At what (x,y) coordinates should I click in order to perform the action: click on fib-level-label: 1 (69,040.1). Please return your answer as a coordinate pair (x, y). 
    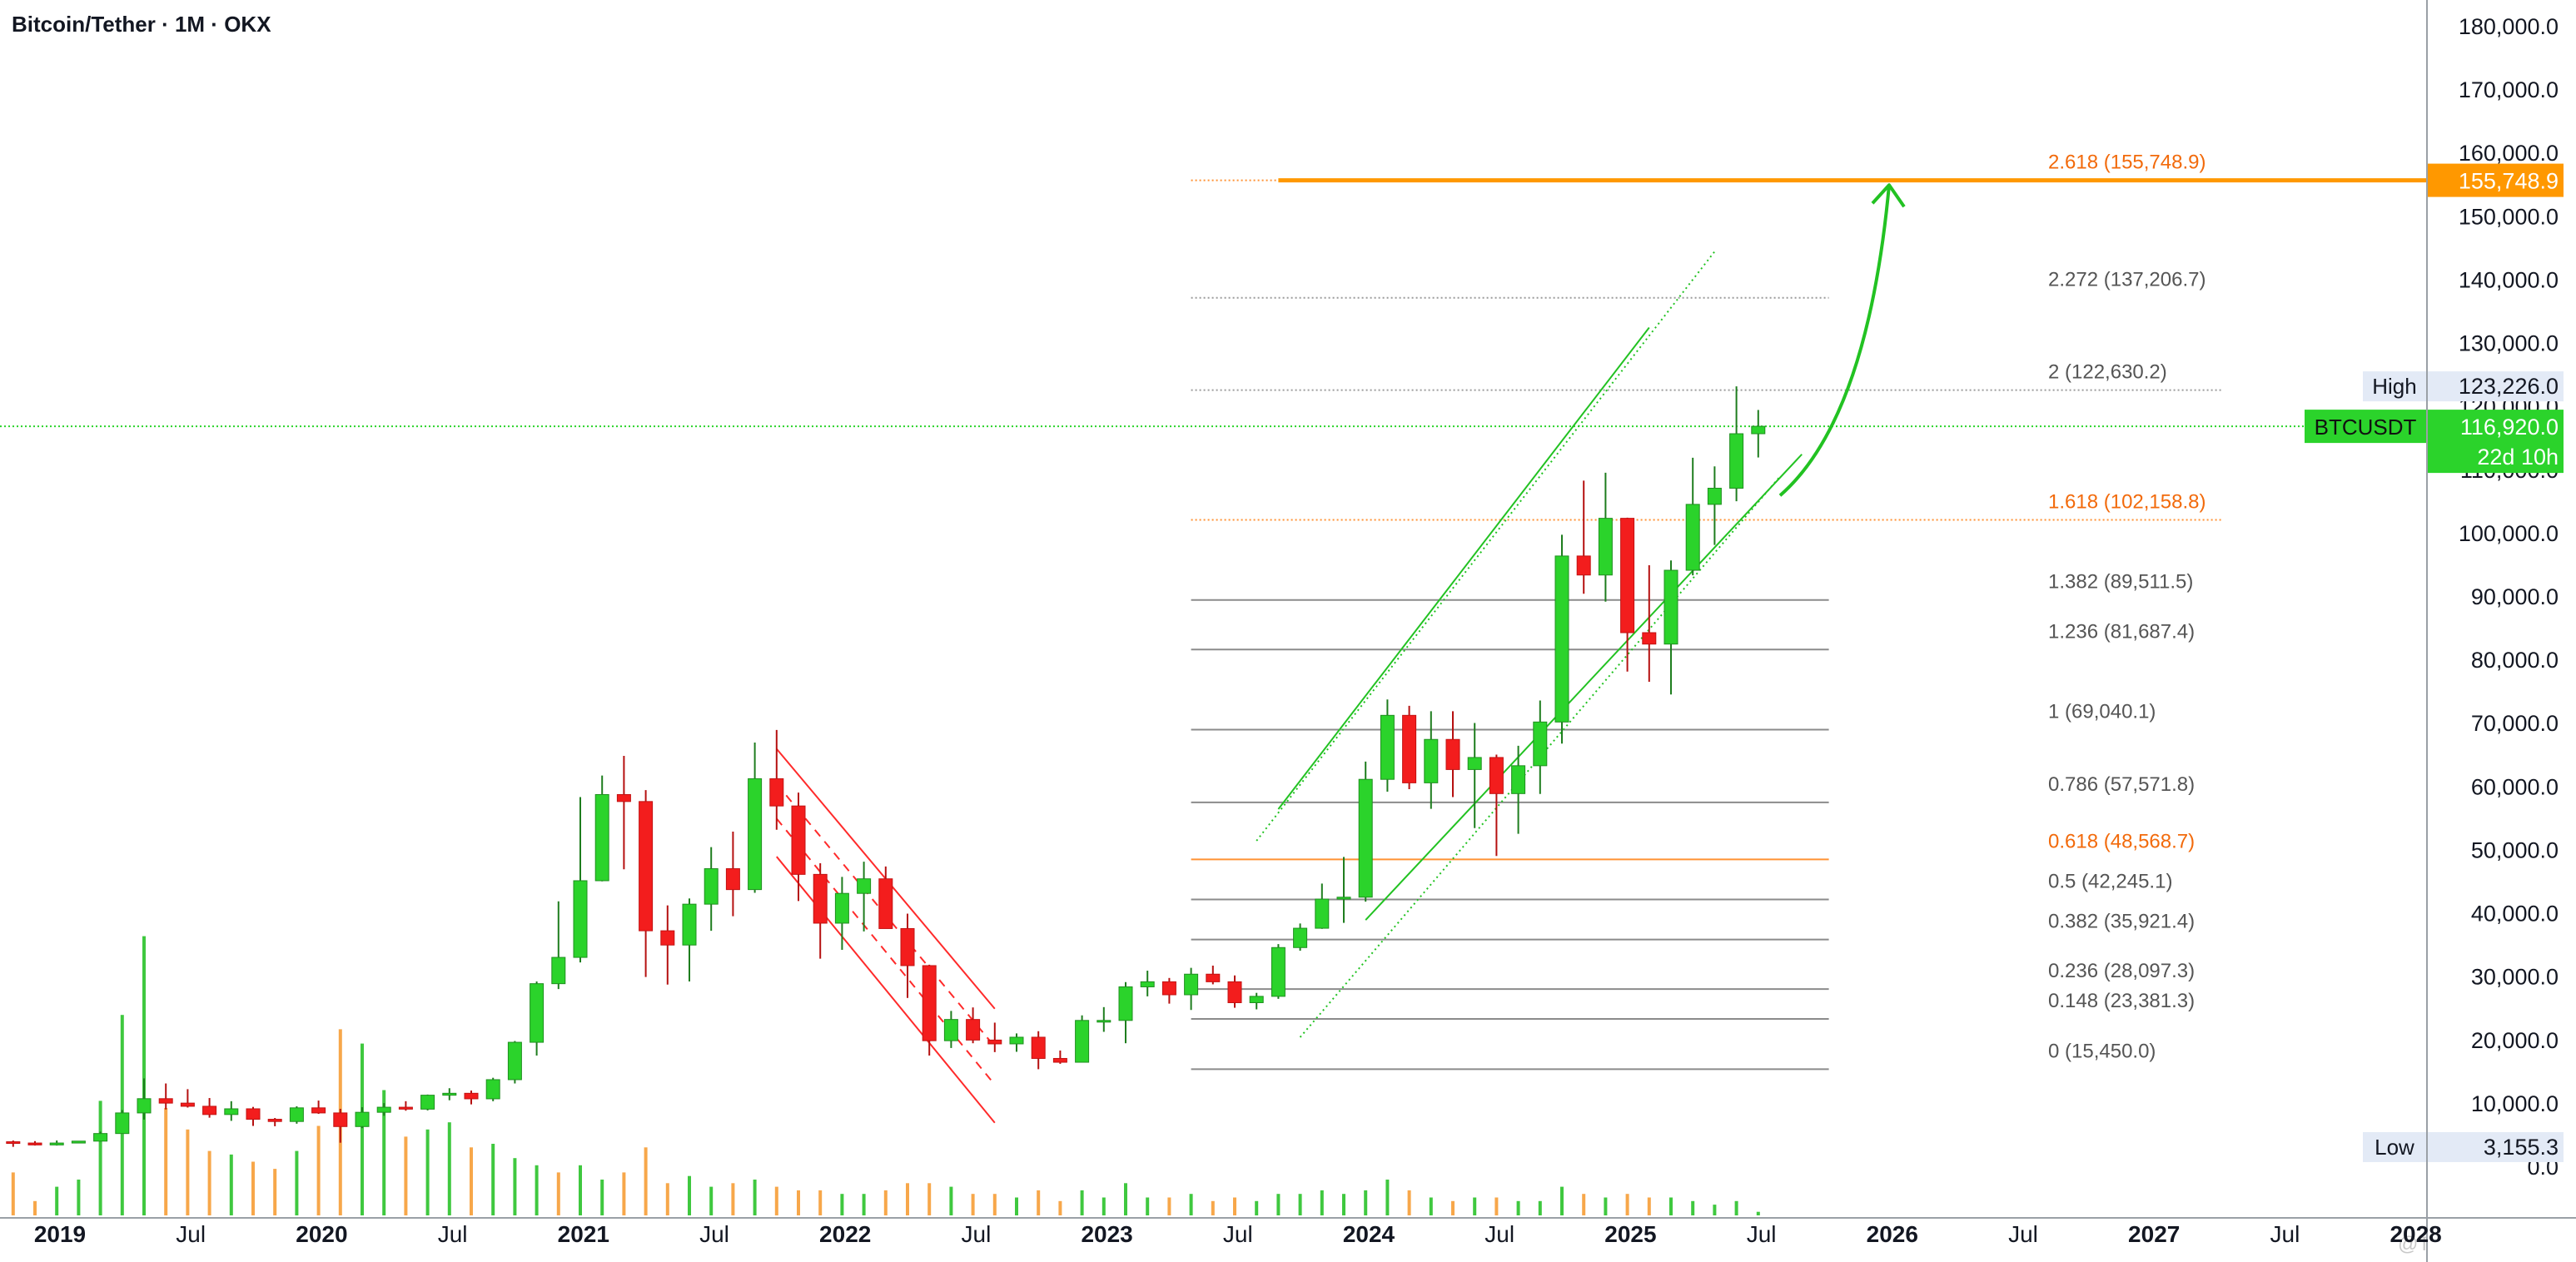
    Looking at the image, I should click on (2102, 712).